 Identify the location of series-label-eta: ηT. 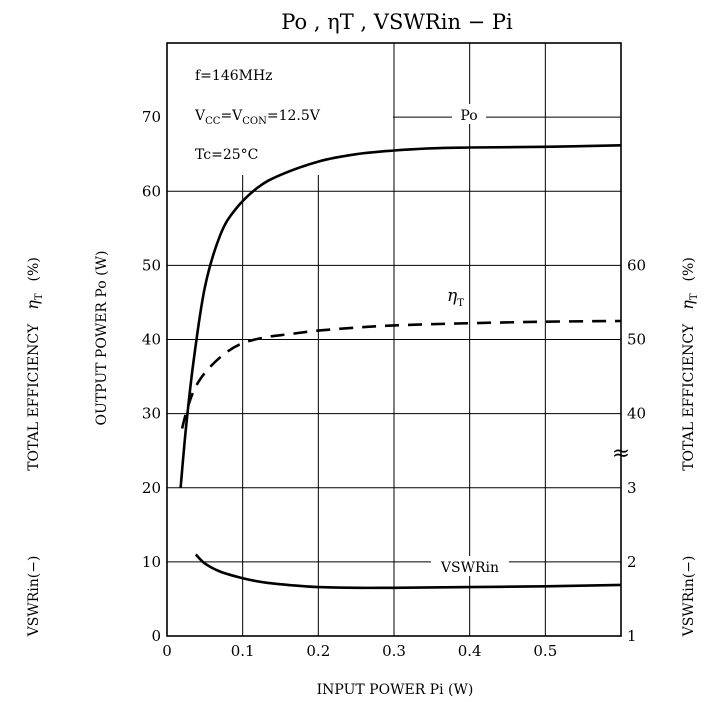
(455, 297).